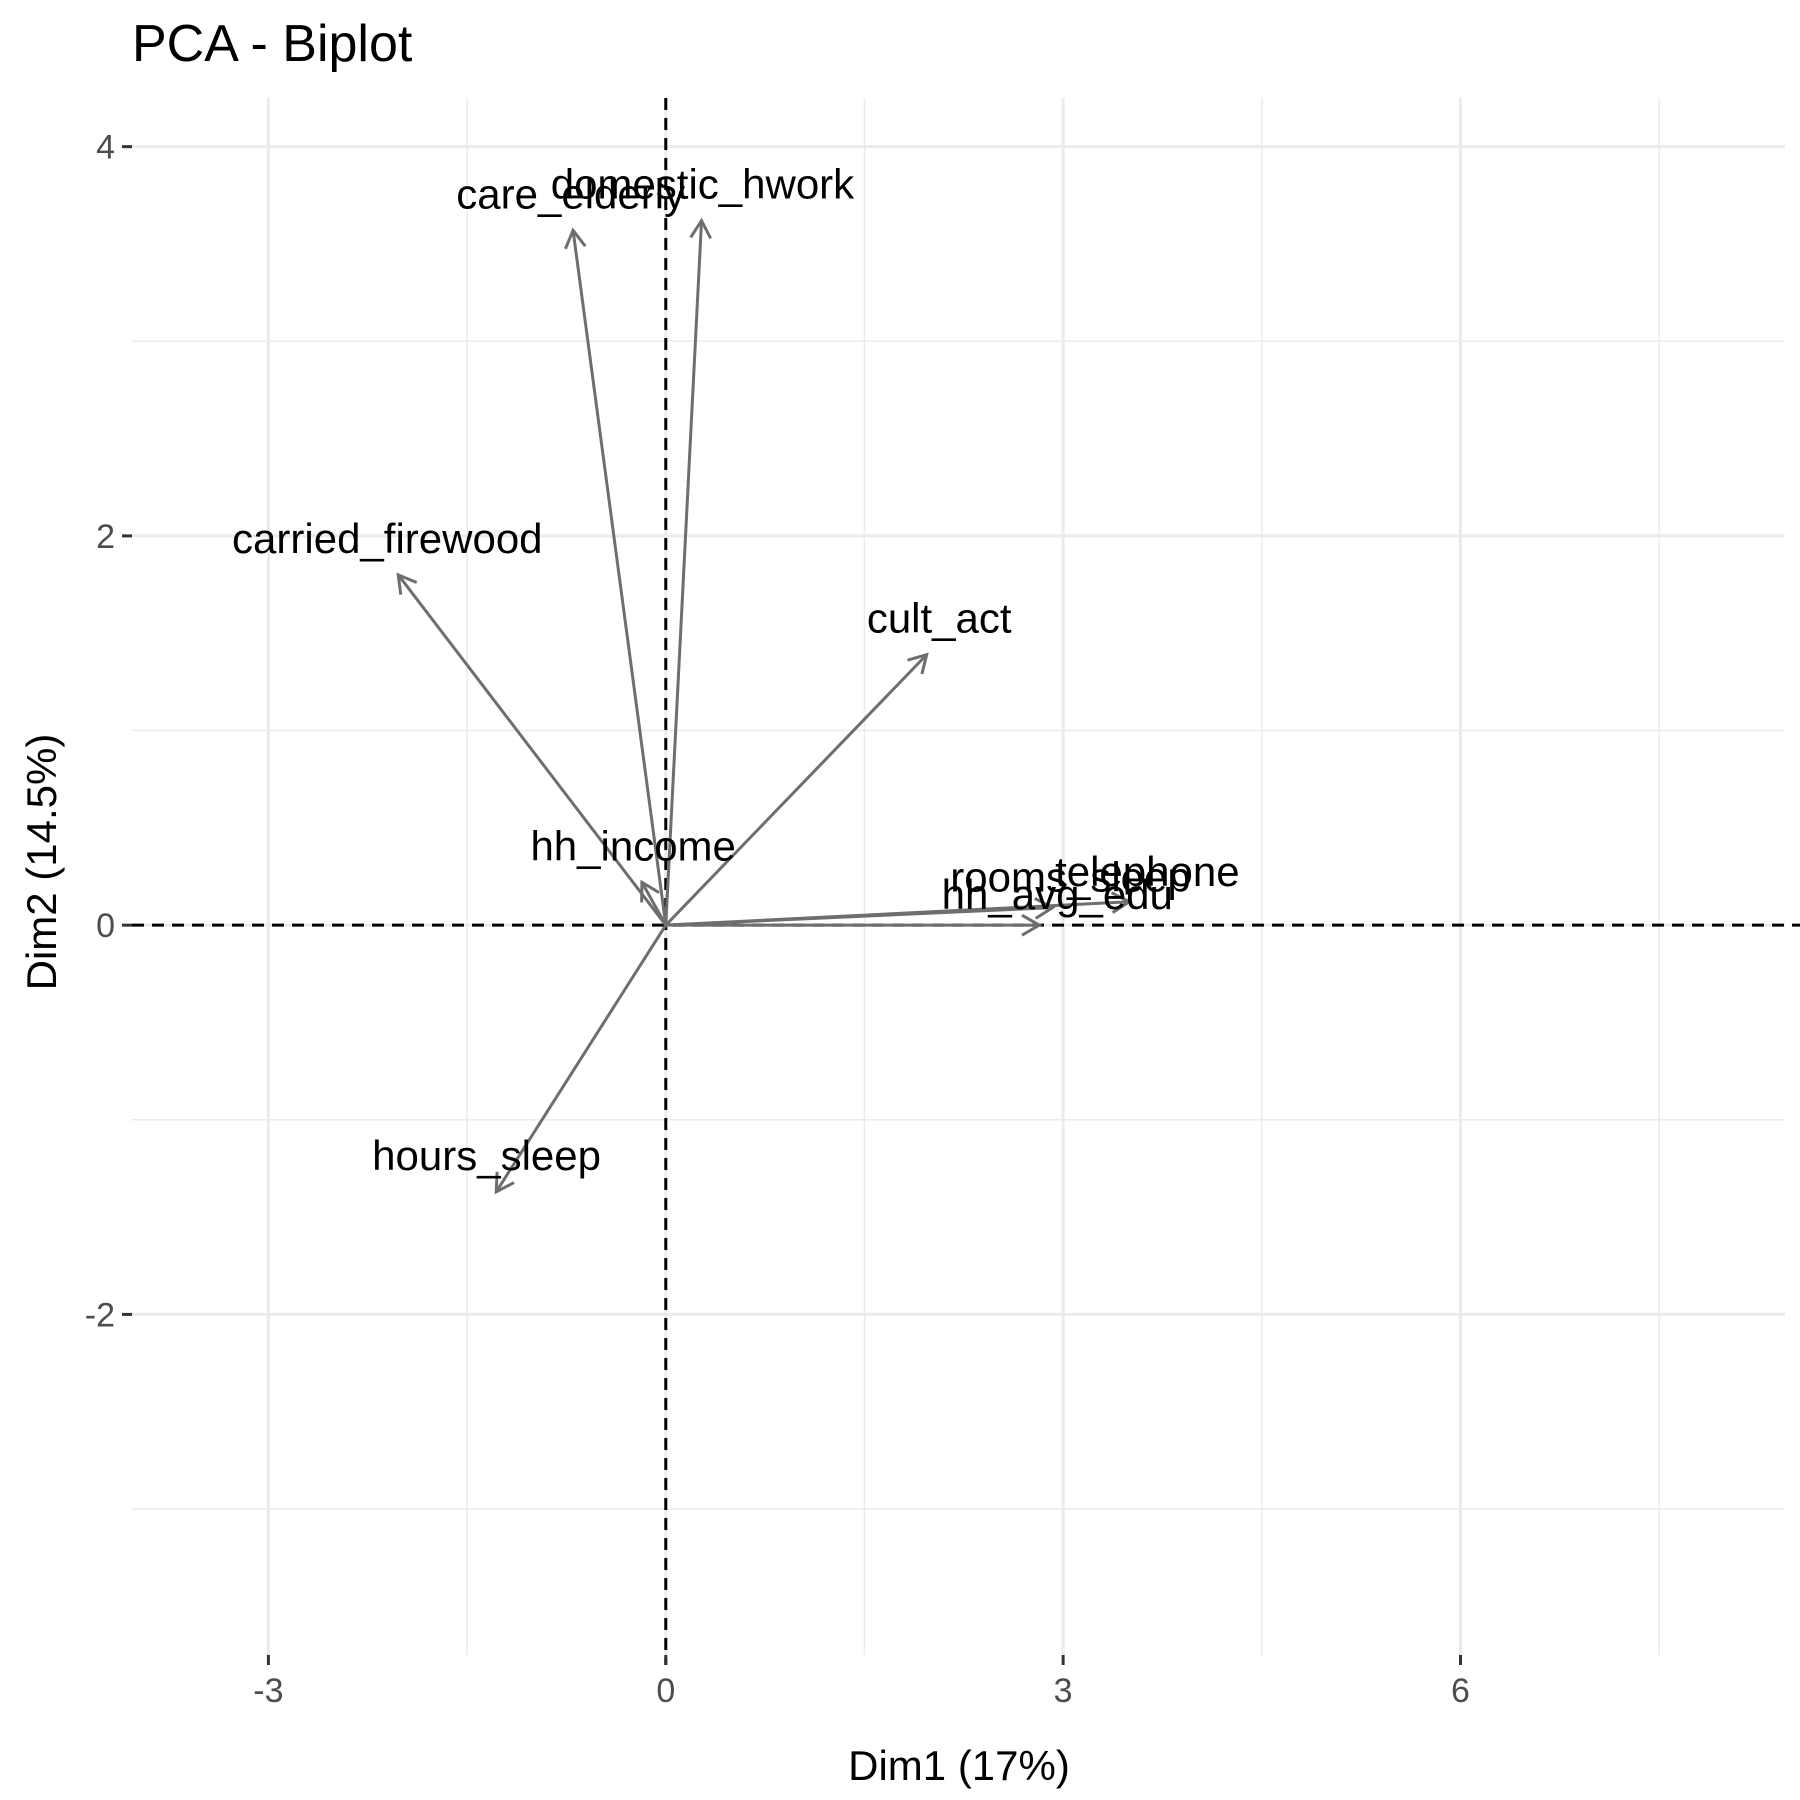  Describe the element at coordinates (654, 903) in the screenshot. I see `arrow-hh_income` at that location.